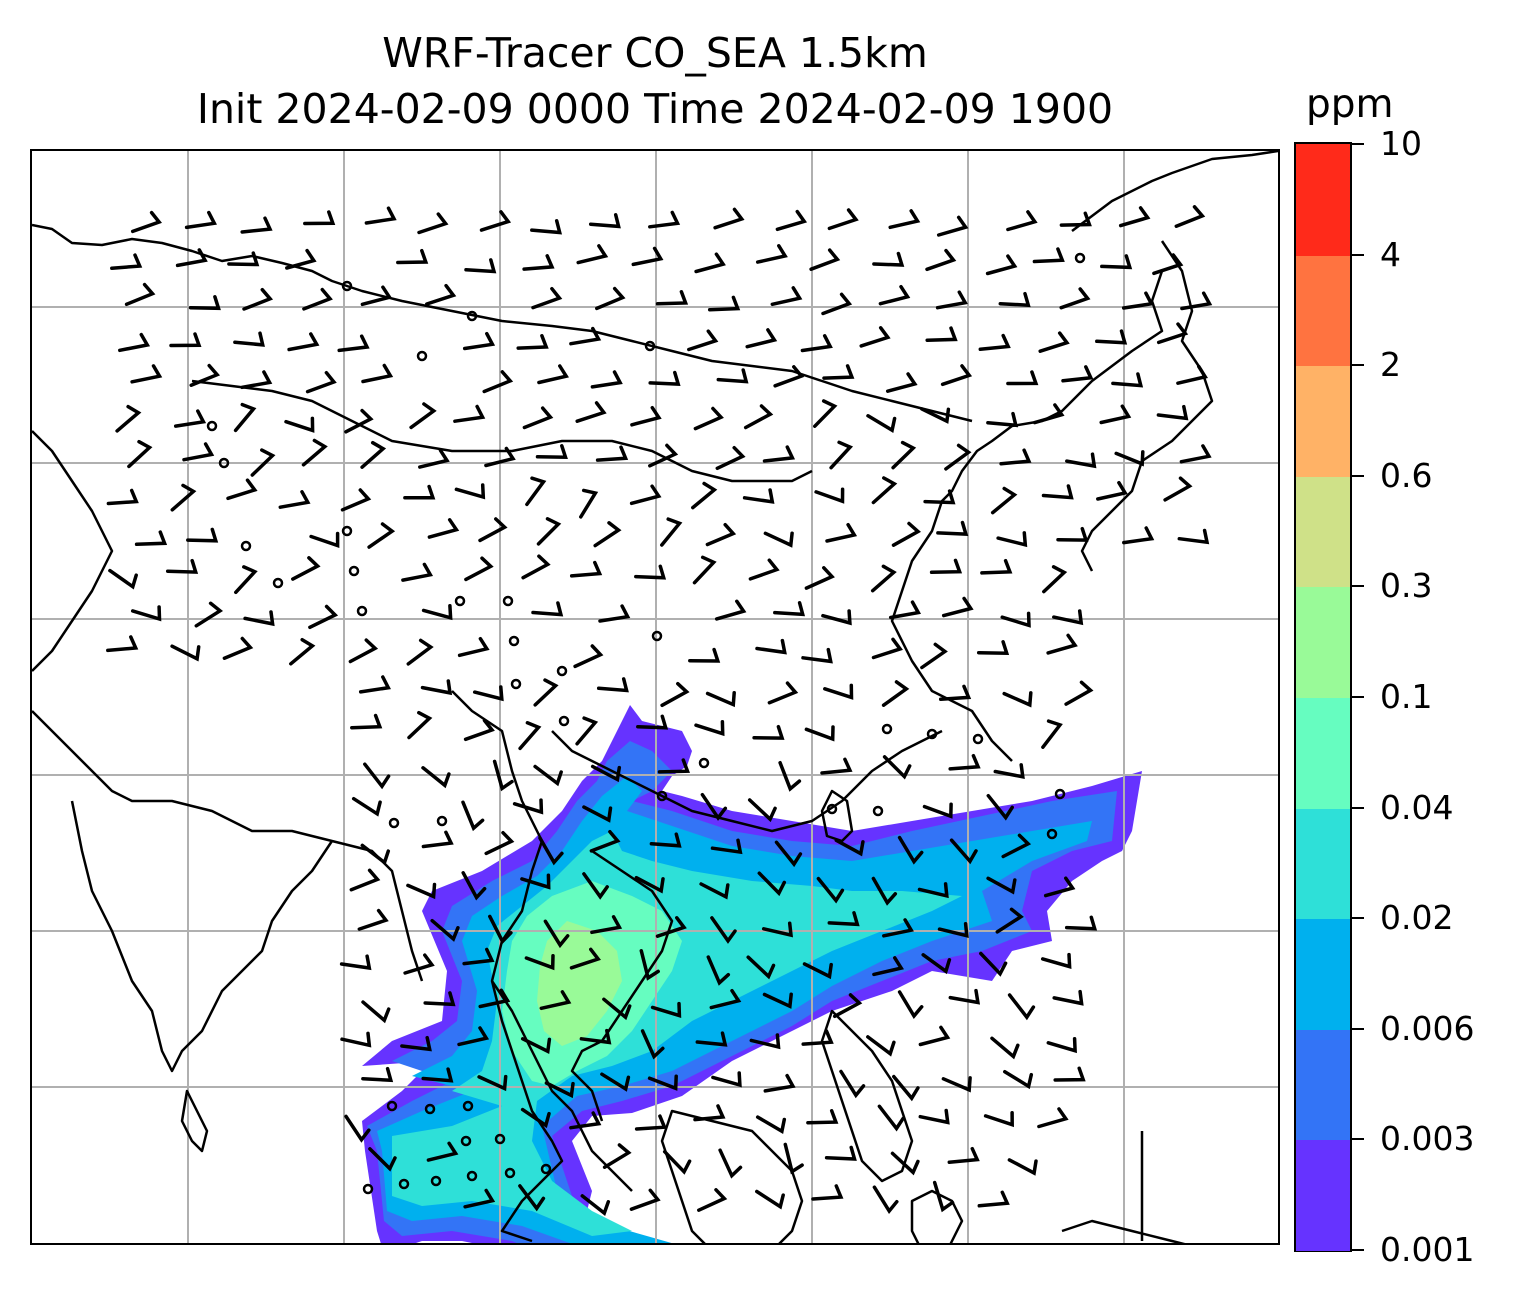 The width and height of the screenshot is (1528, 1306). I want to click on chart-title: WRF-Tracer CO_SEA 1.5km, so click(655, 53).